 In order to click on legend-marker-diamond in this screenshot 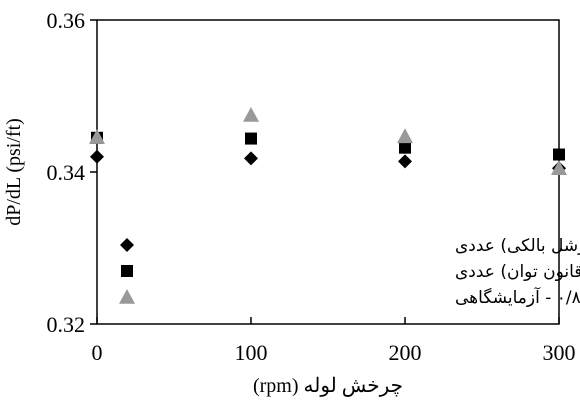, I will do `click(127, 245)`.